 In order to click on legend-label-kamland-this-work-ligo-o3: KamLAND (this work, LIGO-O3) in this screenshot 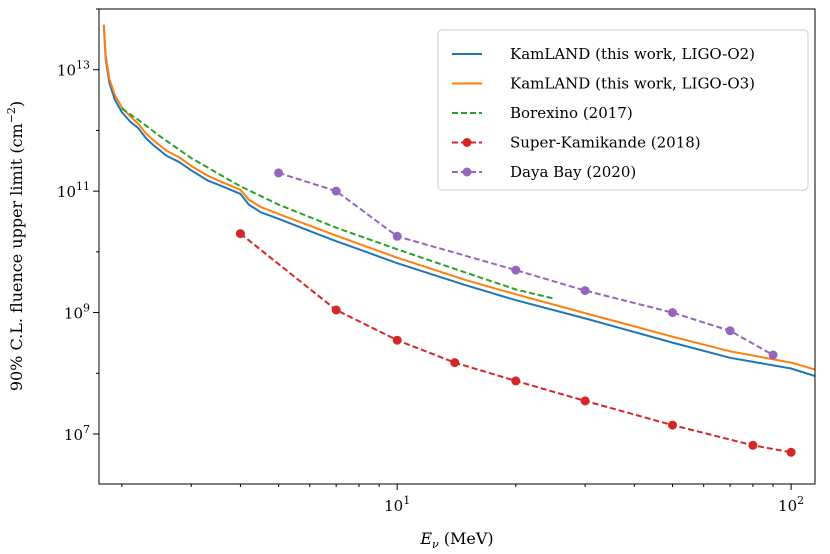, I will do `click(632, 84)`.